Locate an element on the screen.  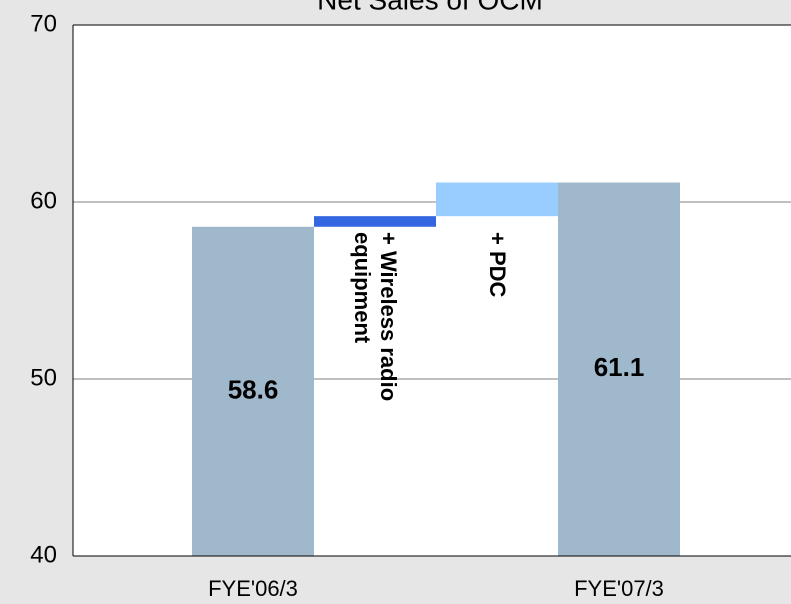
y-tick-label: 70 is located at coordinates (43, 23).